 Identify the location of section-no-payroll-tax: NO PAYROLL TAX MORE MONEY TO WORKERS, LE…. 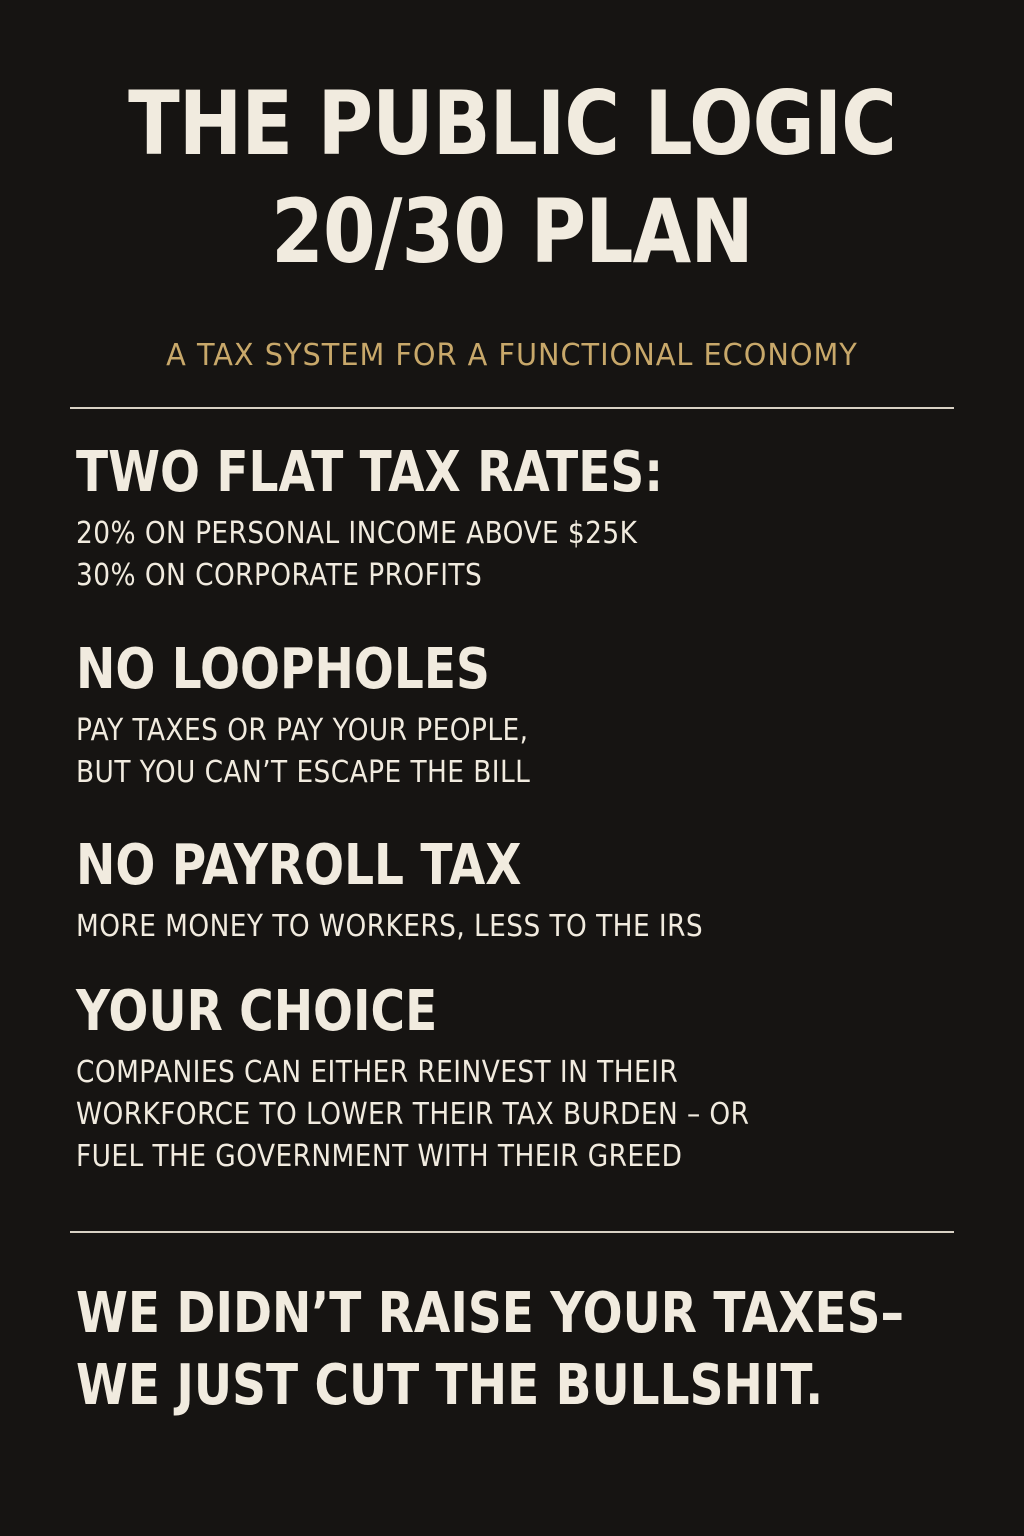
(526, 892).